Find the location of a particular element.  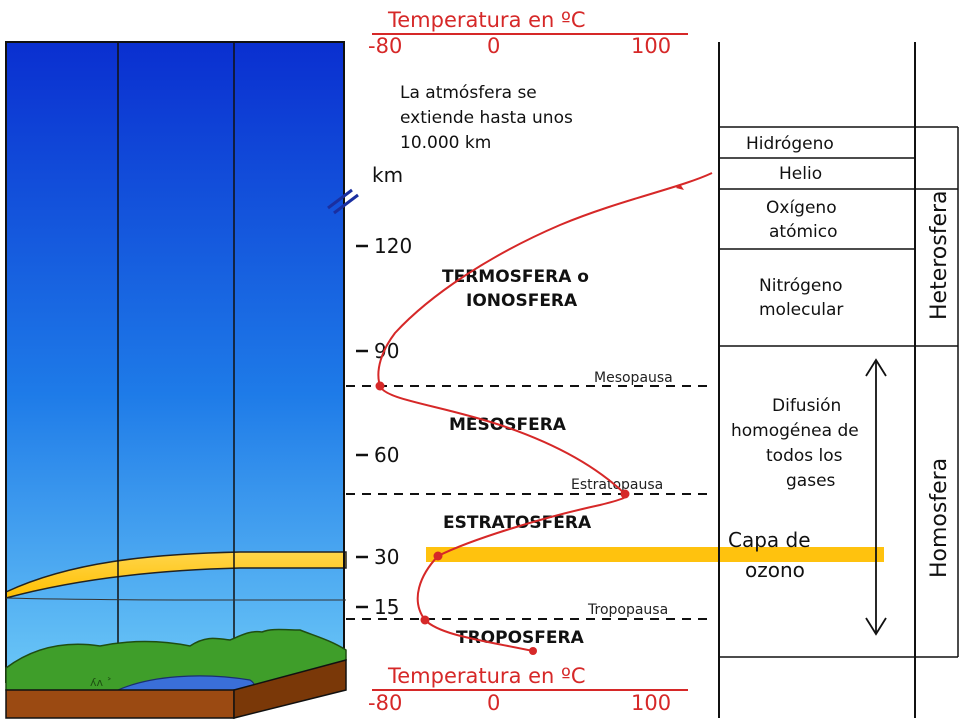

temp-tick-top-neg80: -80 is located at coordinates (385, 46).